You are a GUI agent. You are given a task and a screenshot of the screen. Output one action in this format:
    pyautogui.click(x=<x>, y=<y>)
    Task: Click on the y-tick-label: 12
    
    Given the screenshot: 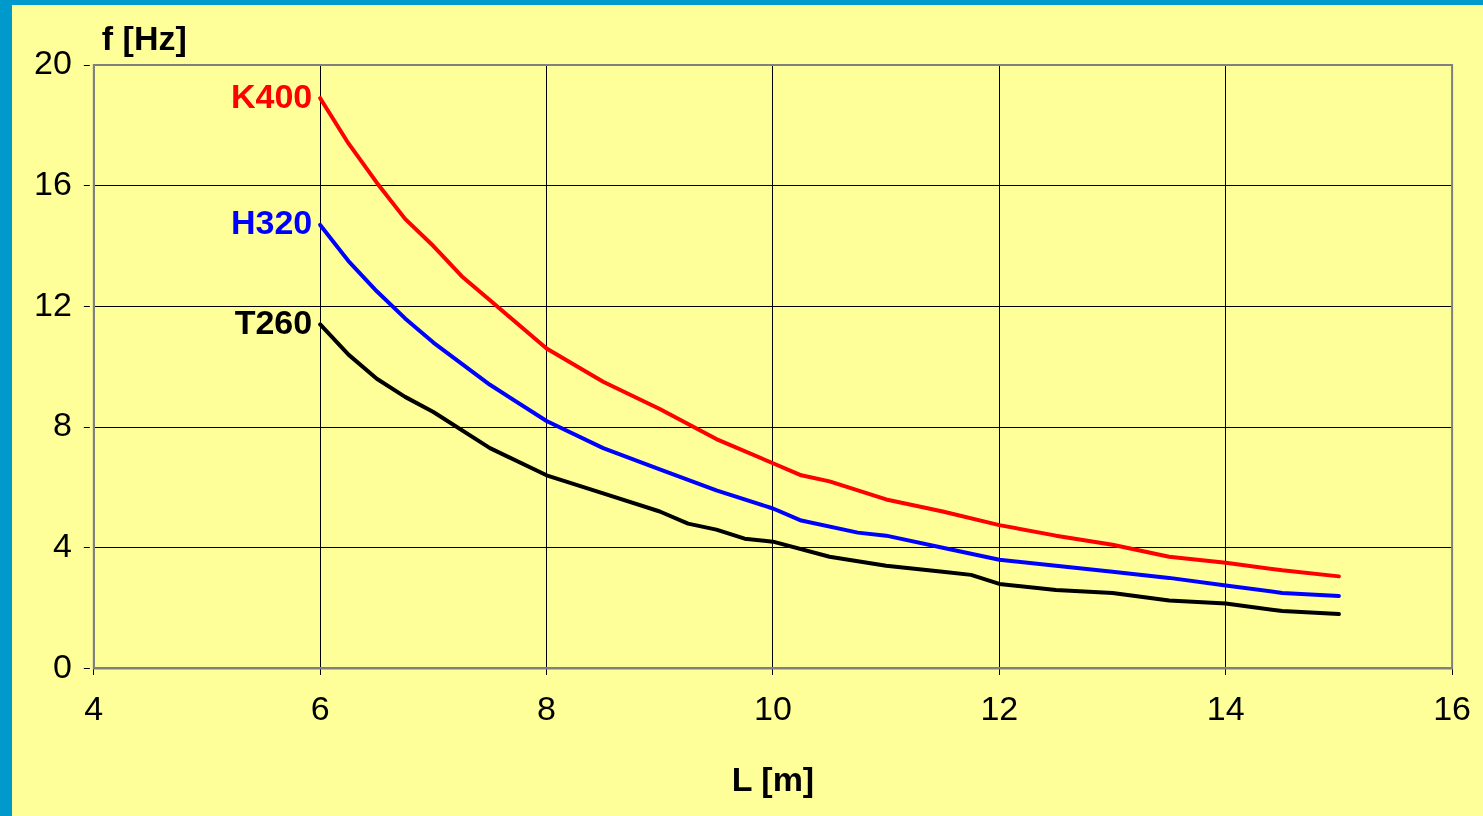 What is the action you would take?
    pyautogui.click(x=52, y=303)
    